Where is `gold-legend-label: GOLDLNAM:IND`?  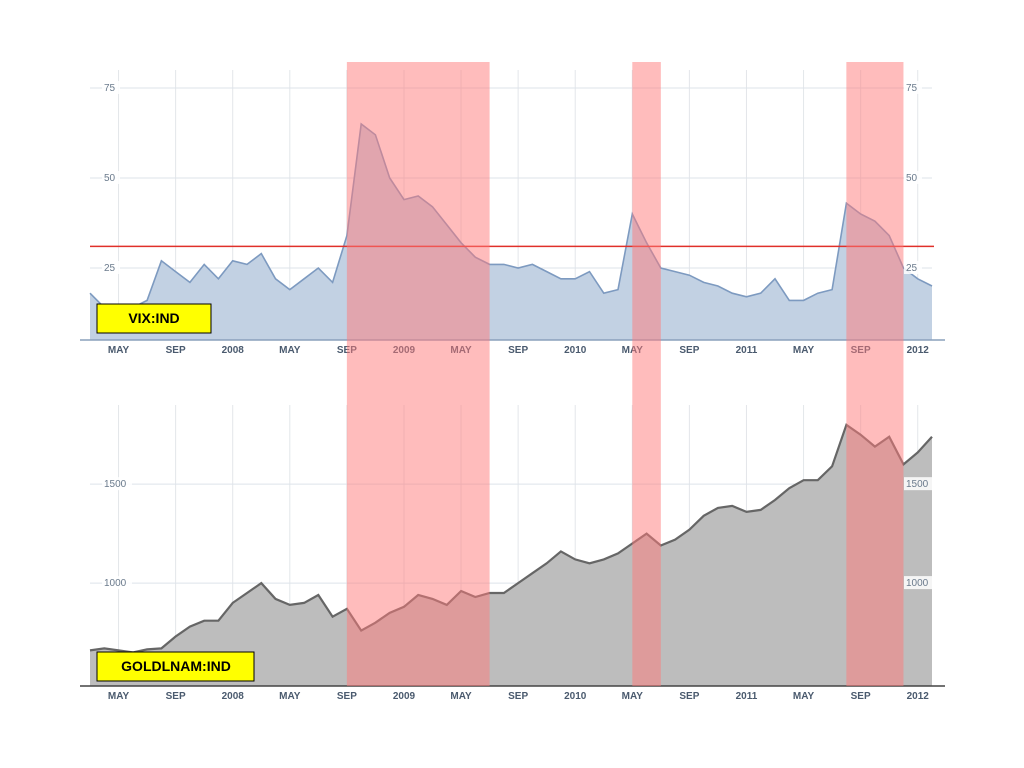 gold-legend-label: GOLDLNAM:IND is located at coordinates (175, 666).